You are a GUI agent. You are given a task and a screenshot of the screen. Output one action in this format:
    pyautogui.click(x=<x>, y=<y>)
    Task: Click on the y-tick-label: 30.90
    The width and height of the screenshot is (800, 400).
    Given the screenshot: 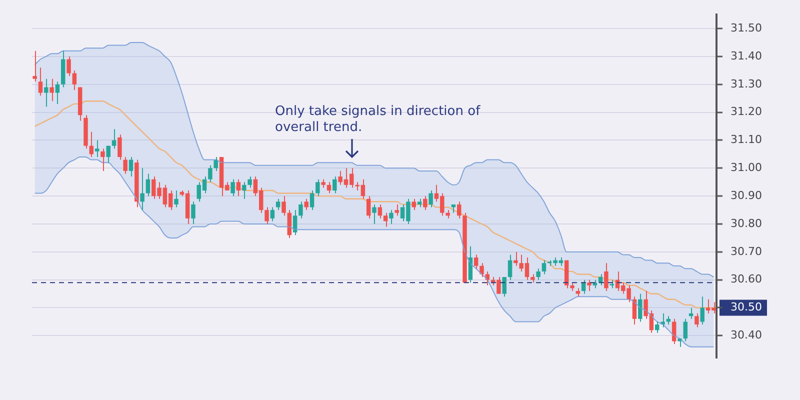 What is the action you would take?
    pyautogui.click(x=746, y=195)
    